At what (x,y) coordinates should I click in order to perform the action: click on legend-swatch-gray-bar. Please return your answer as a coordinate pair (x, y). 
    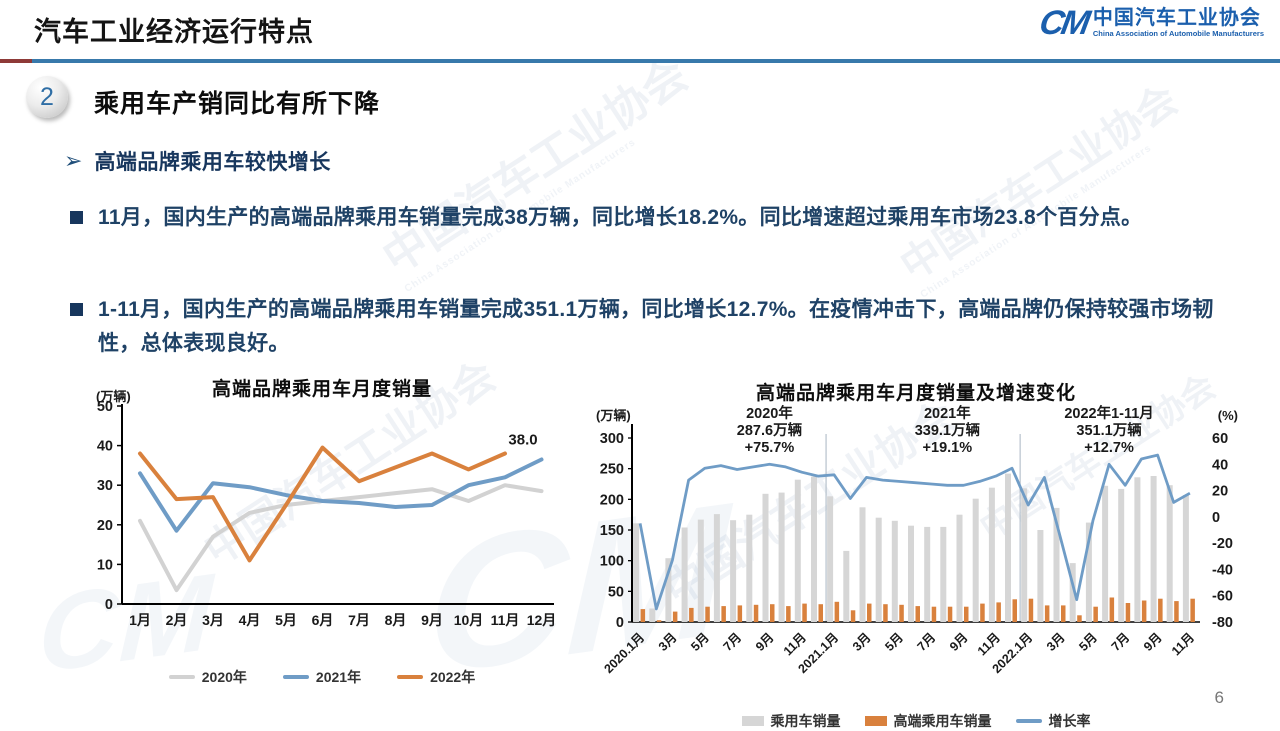
    Looking at the image, I should click on (752, 721).